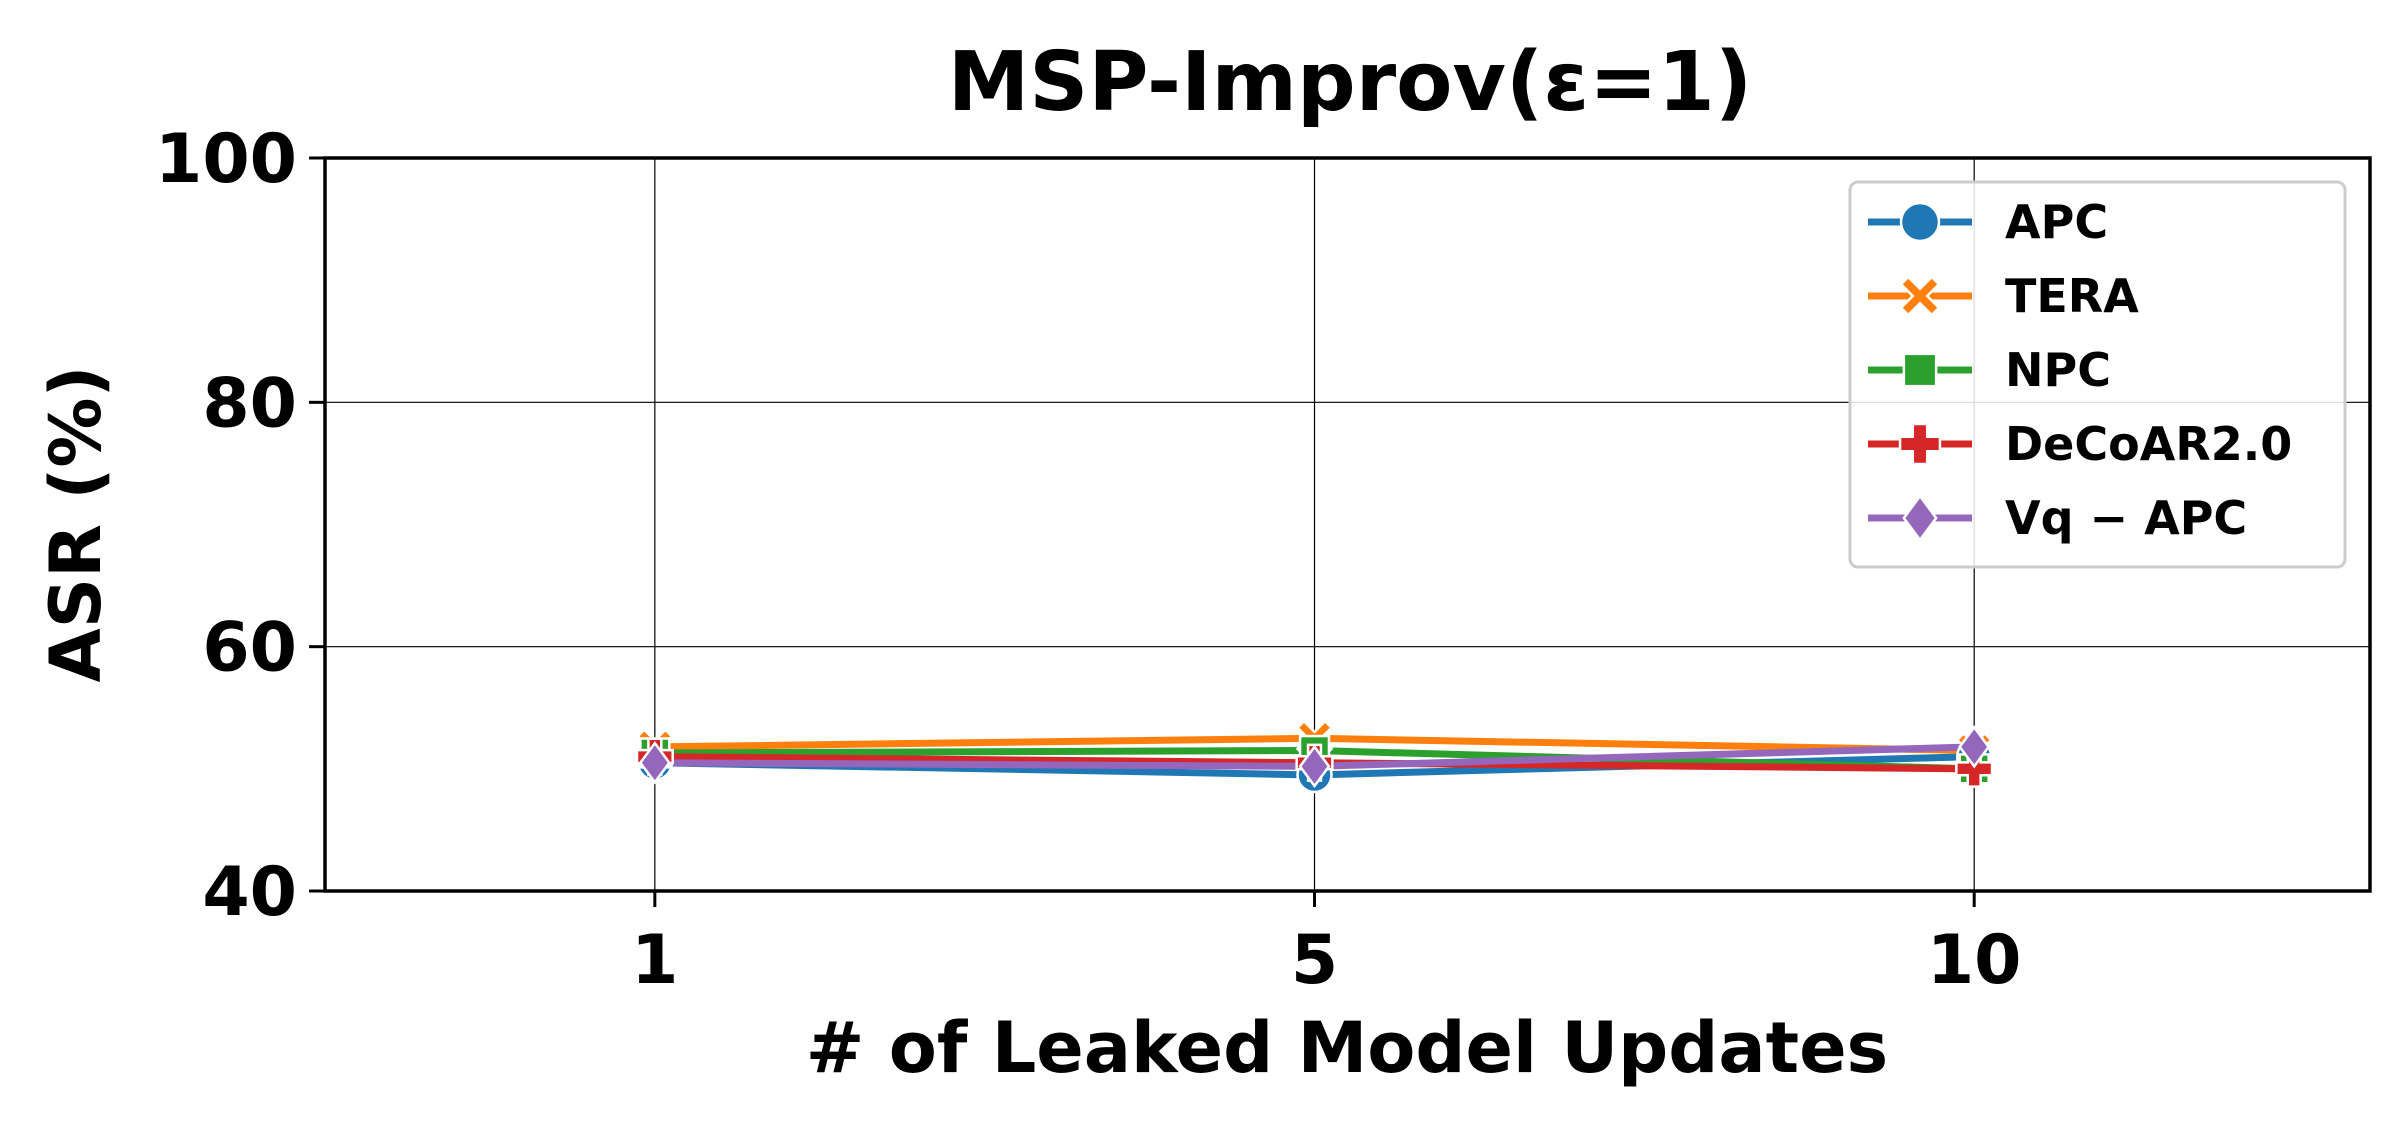 The height and width of the screenshot is (1125, 2400). I want to click on legend-marker-vq-apc, so click(1920, 518).